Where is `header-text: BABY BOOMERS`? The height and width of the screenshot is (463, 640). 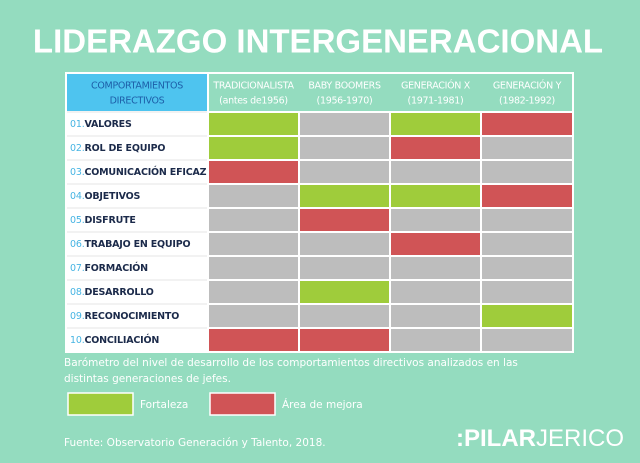
header-text: BABY BOOMERS is located at coordinates (344, 86).